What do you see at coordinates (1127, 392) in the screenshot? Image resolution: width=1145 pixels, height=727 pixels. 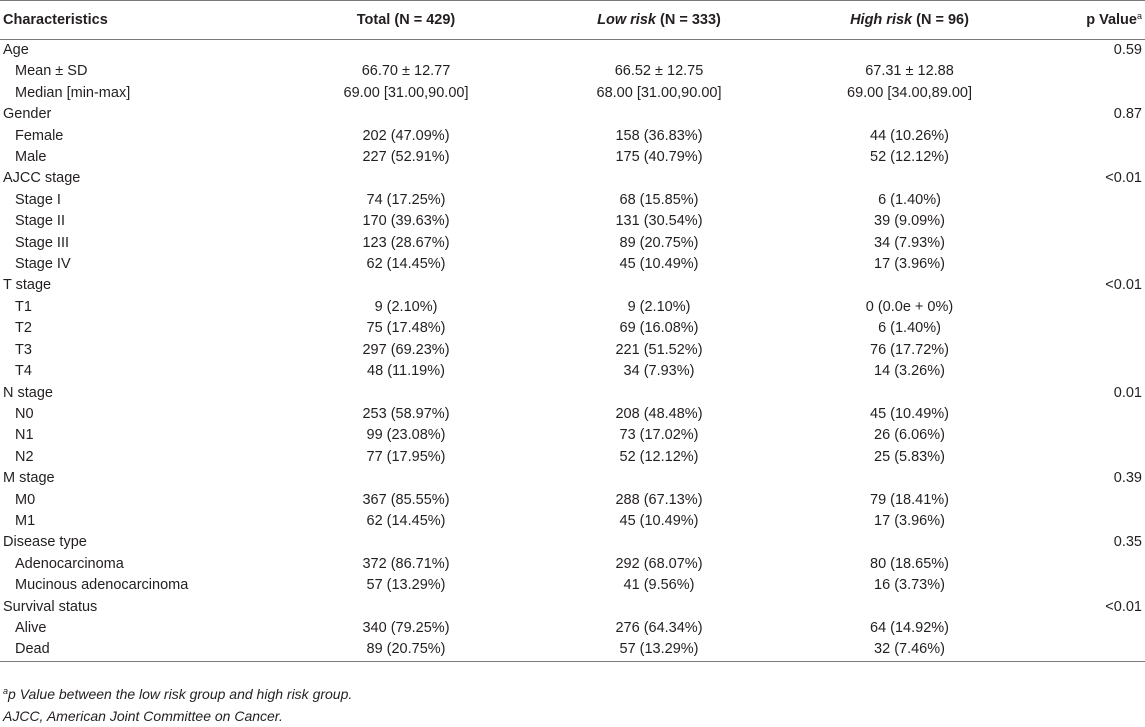 I see `cell-p-value: 0.01` at bounding box center [1127, 392].